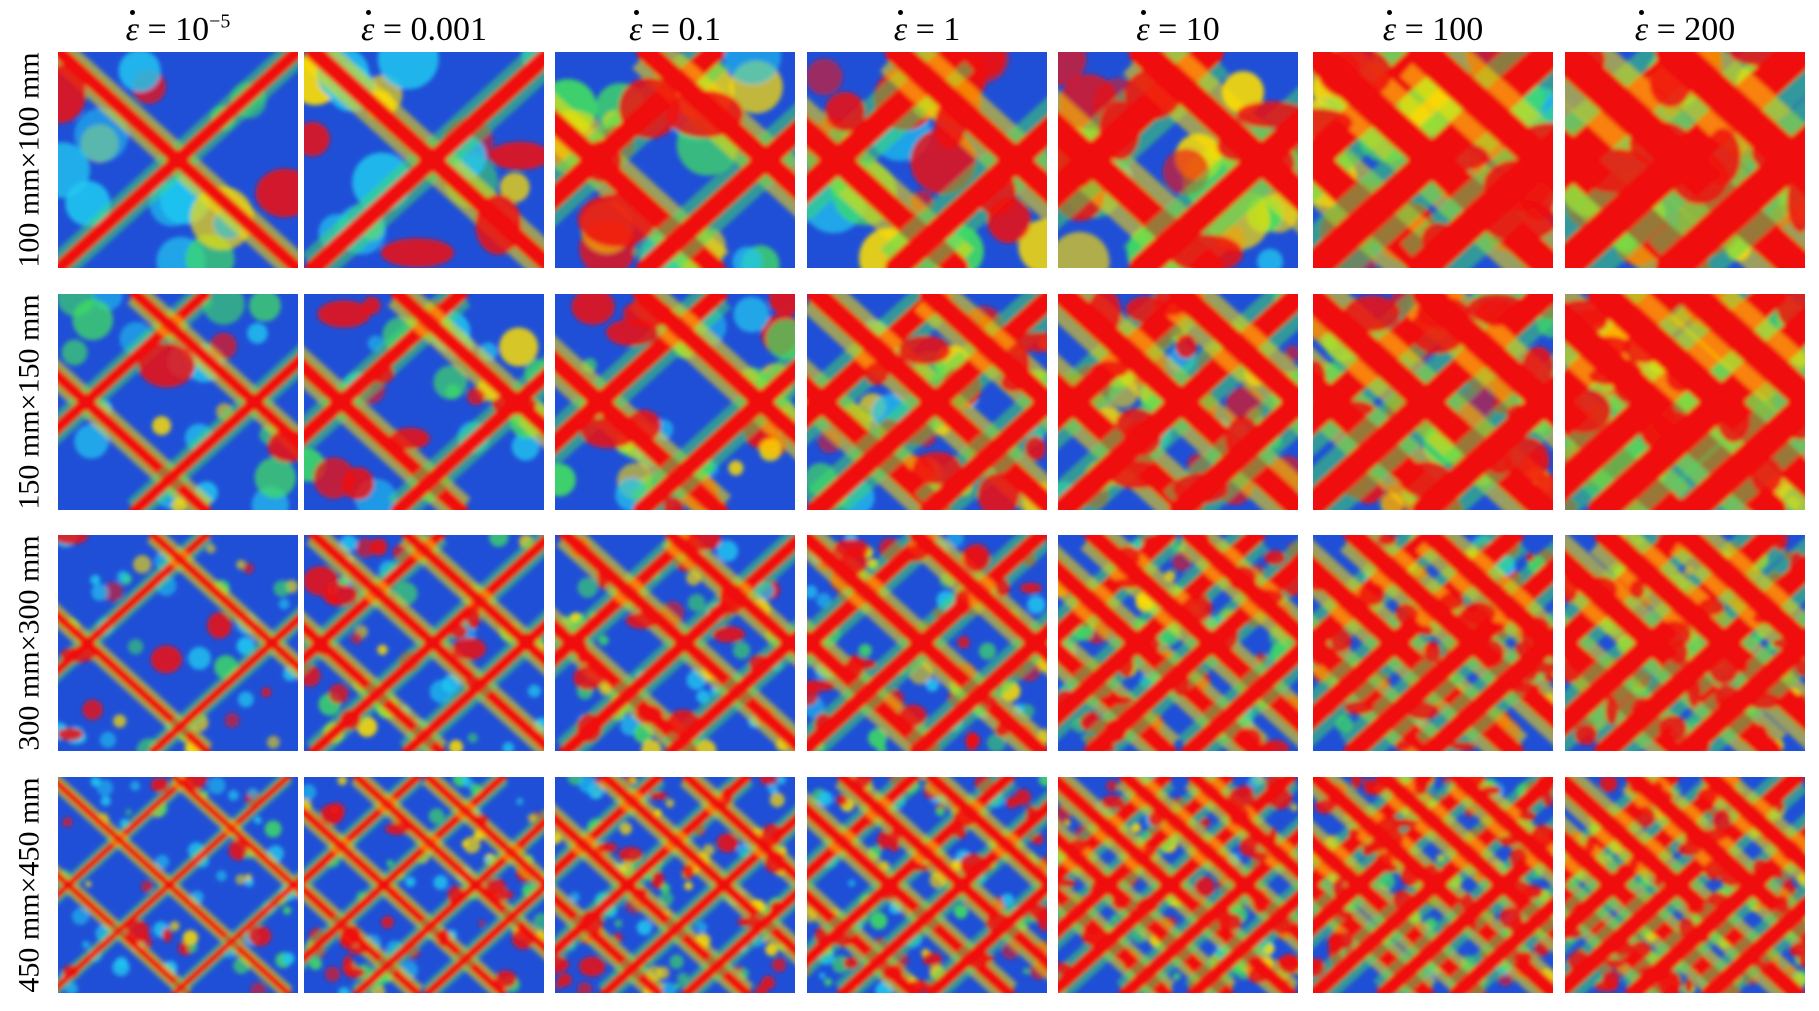  I want to click on column-header-strain-rate-4: ε = 10, so click(1178, 30).